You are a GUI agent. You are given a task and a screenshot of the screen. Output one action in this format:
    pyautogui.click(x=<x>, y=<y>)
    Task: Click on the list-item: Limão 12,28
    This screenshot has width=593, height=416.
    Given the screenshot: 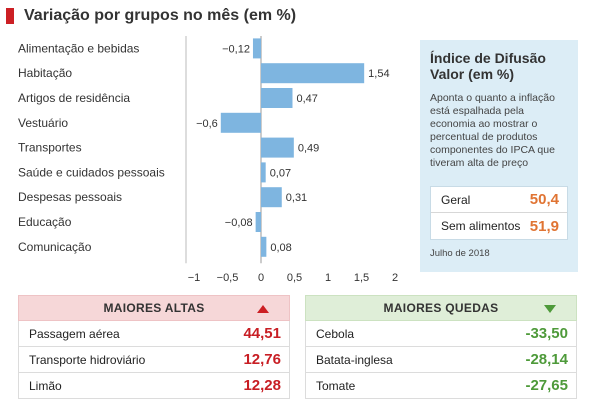 What is the action you would take?
    pyautogui.click(x=154, y=386)
    